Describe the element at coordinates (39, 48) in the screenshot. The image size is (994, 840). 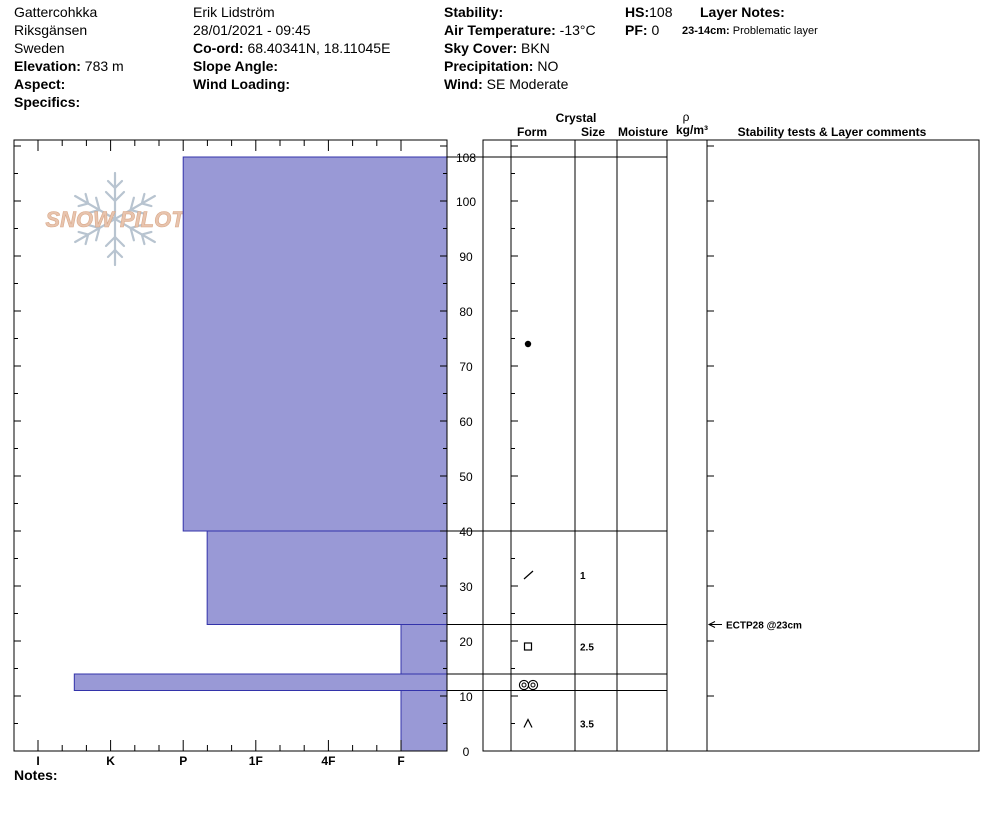
I see `country-name: Sweden` at that location.